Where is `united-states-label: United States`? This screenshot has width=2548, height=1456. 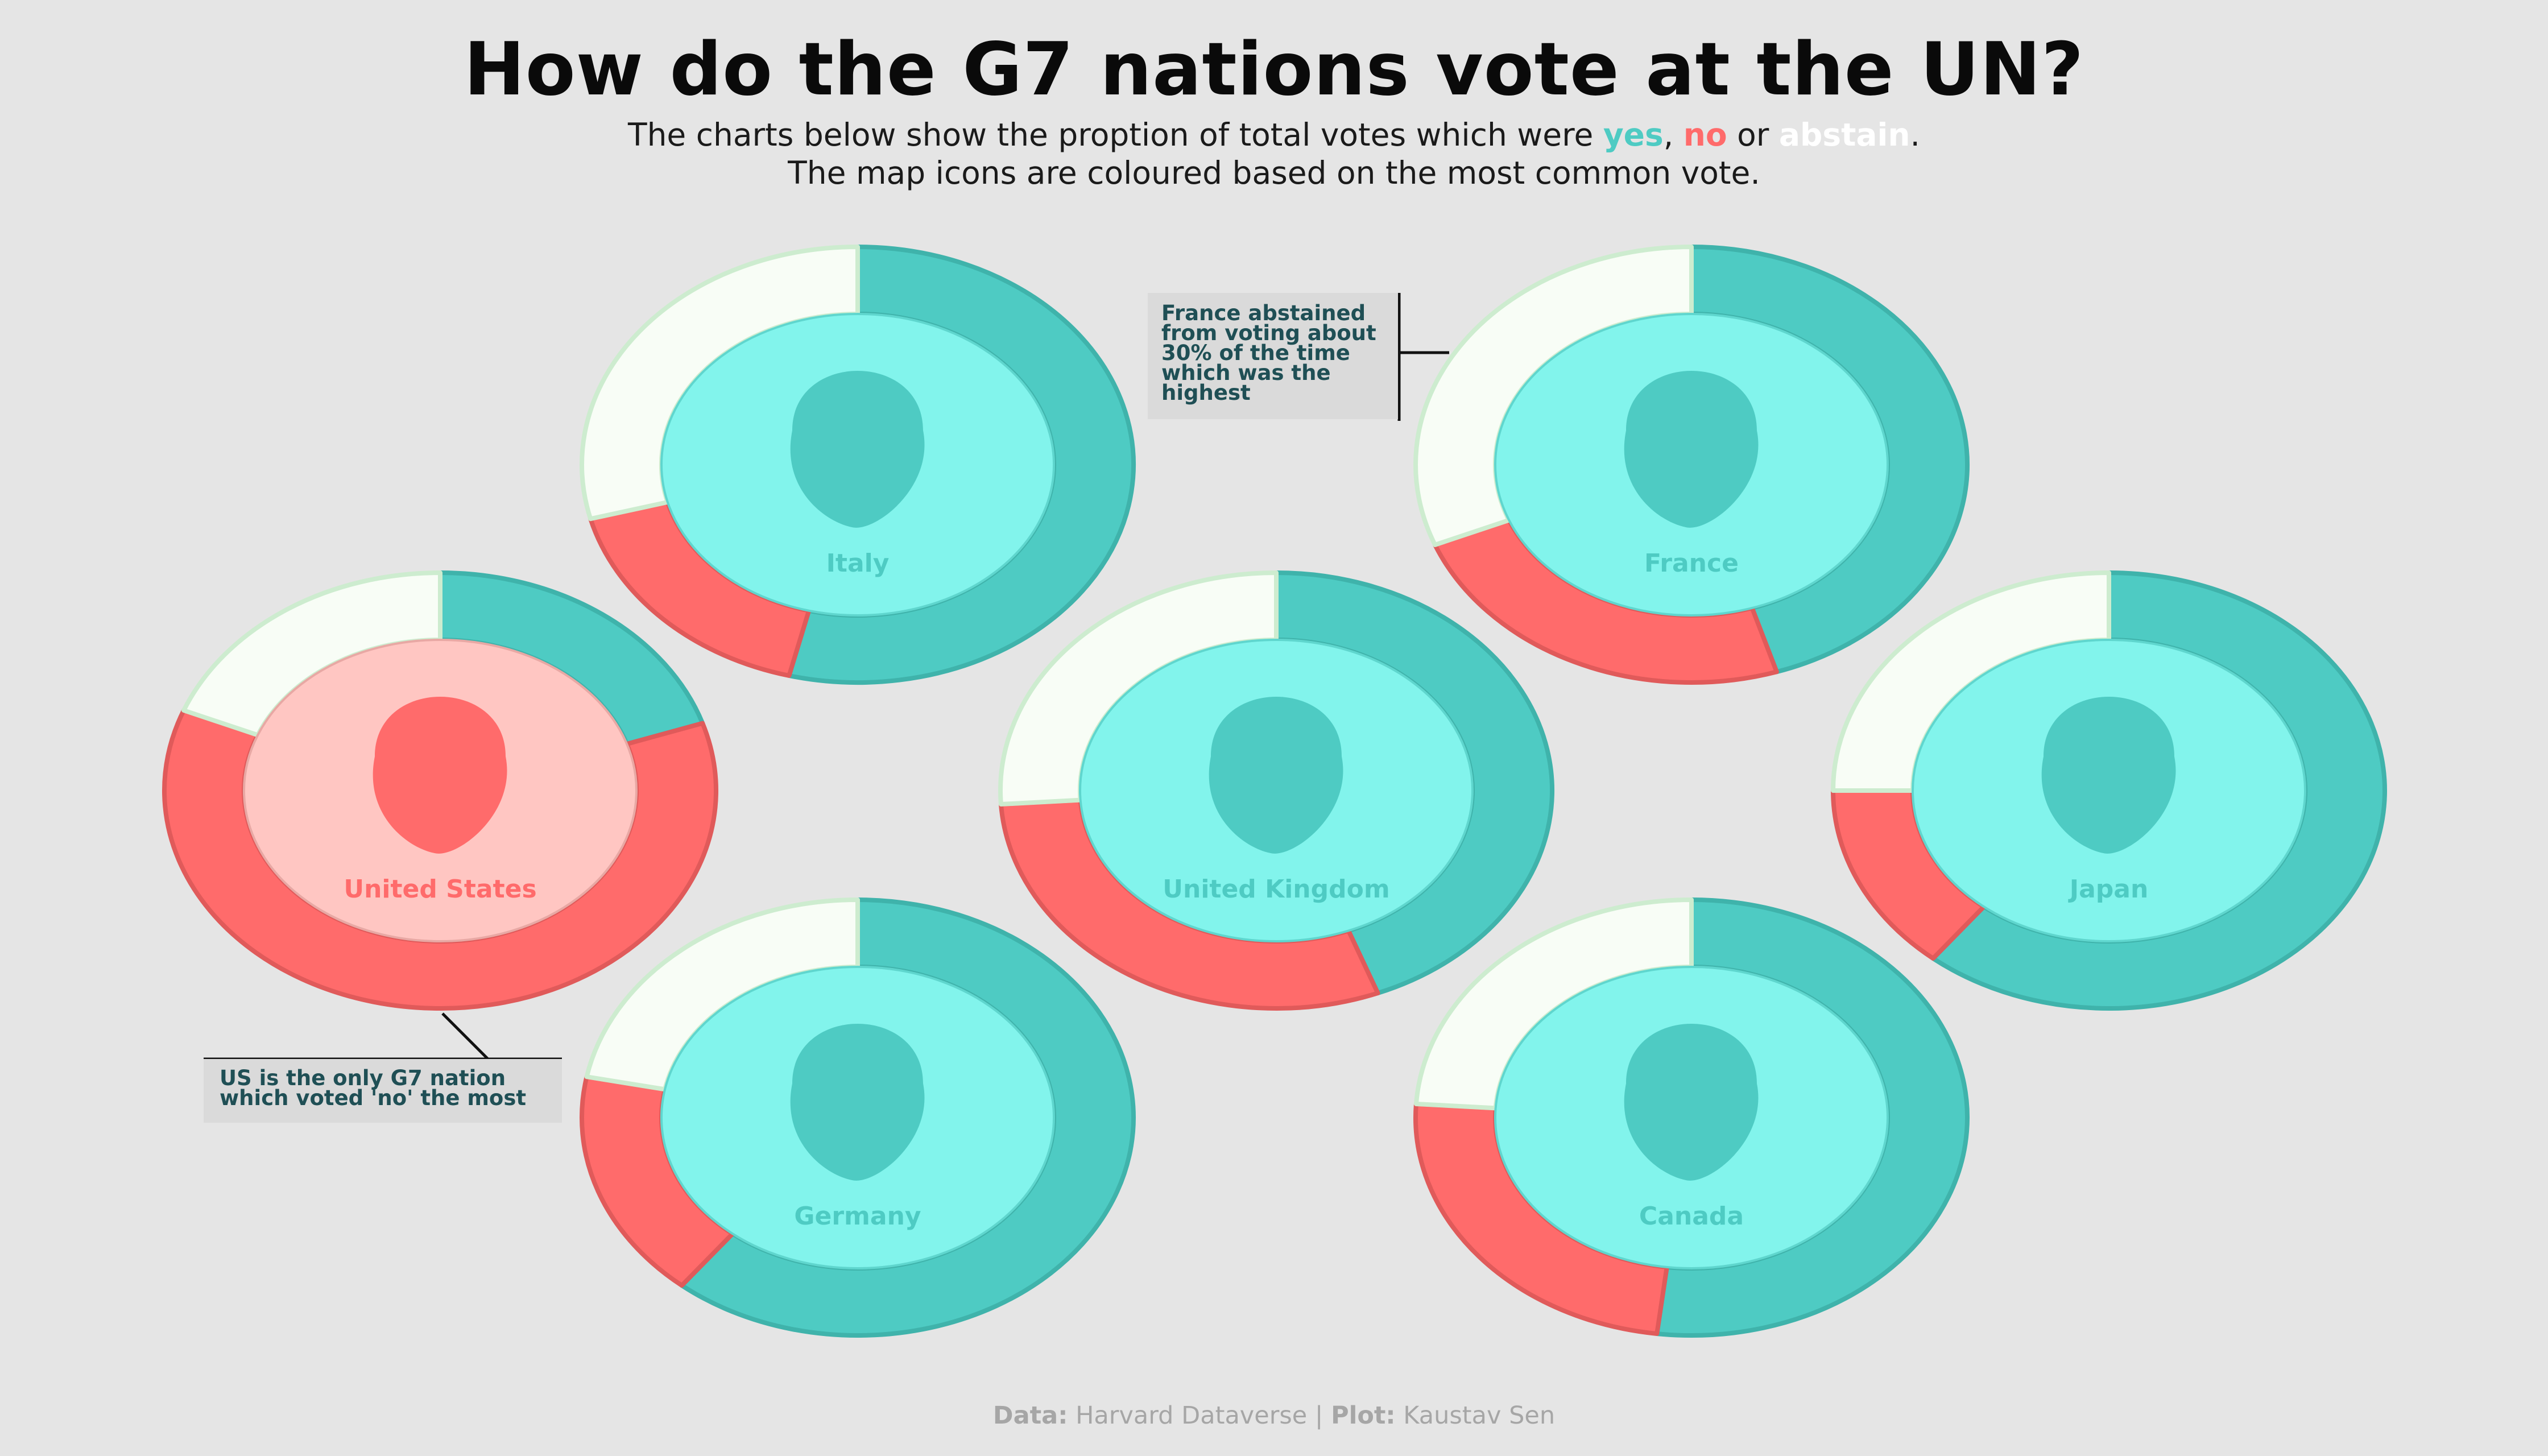
united-states-label: United States is located at coordinates (440, 889).